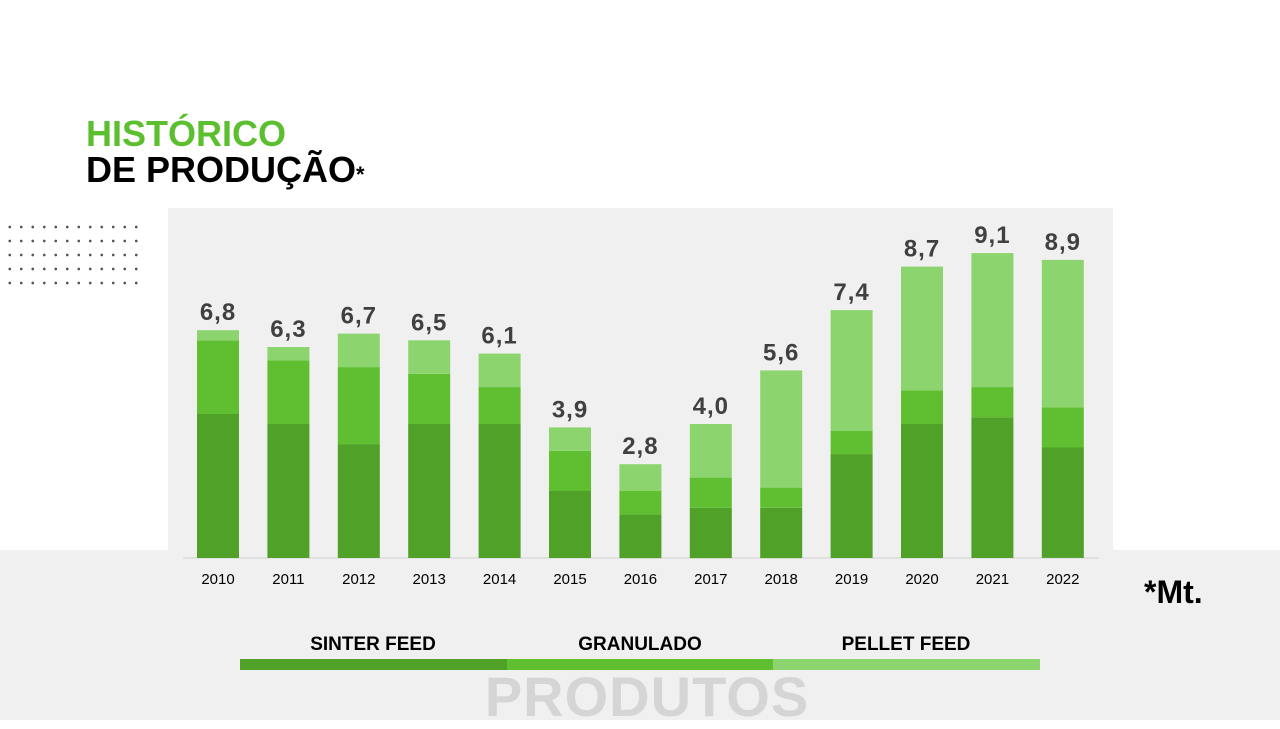 This screenshot has height=729, width=1280. What do you see at coordinates (218, 335) in the screenshot?
I see `bar-2010-pellet-feed` at bounding box center [218, 335].